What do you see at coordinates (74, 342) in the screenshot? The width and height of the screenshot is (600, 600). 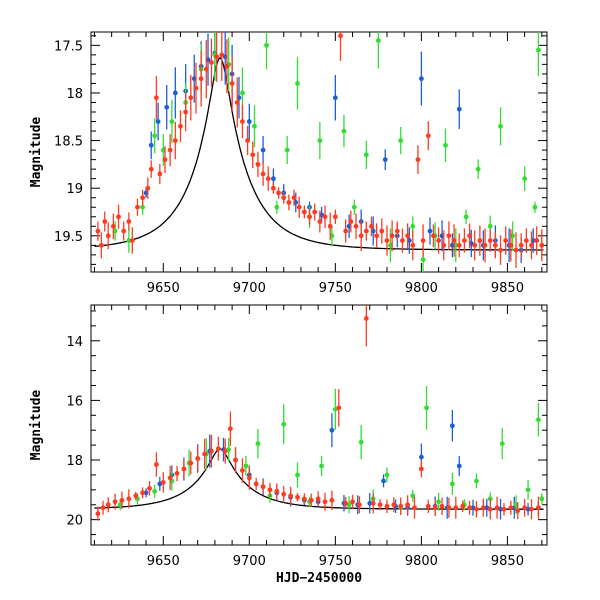 I see `y-tick-label: 14` at bounding box center [74, 342].